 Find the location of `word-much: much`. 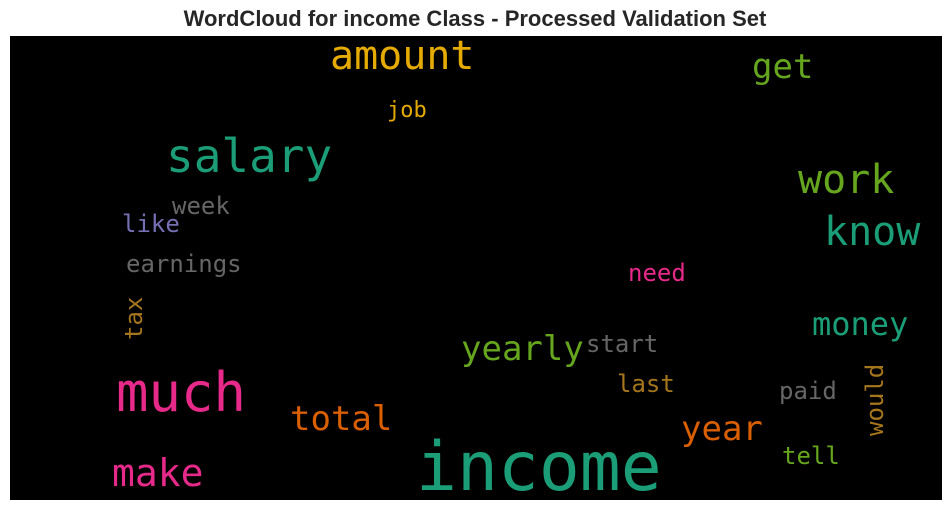

word-much: much is located at coordinates (181, 392).